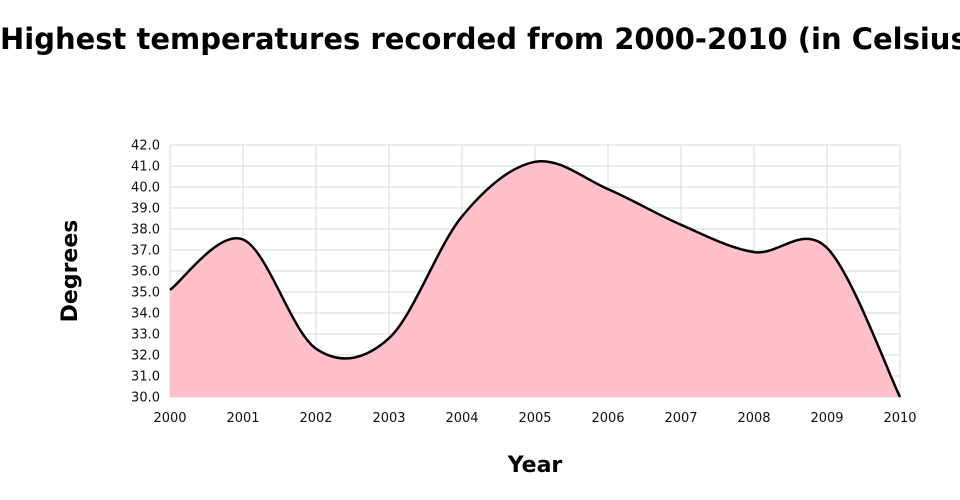  Describe the element at coordinates (145, 167) in the screenshot. I see `y-tick-label: 41.0` at that location.